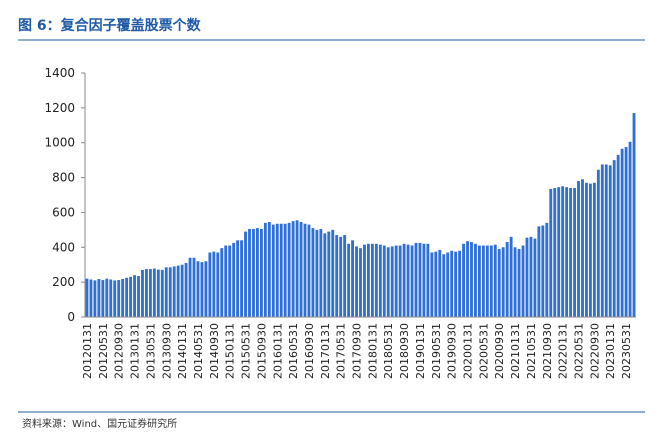 The height and width of the screenshot is (436, 660). I want to click on x-tick-label: 20150531, so click(246, 351).